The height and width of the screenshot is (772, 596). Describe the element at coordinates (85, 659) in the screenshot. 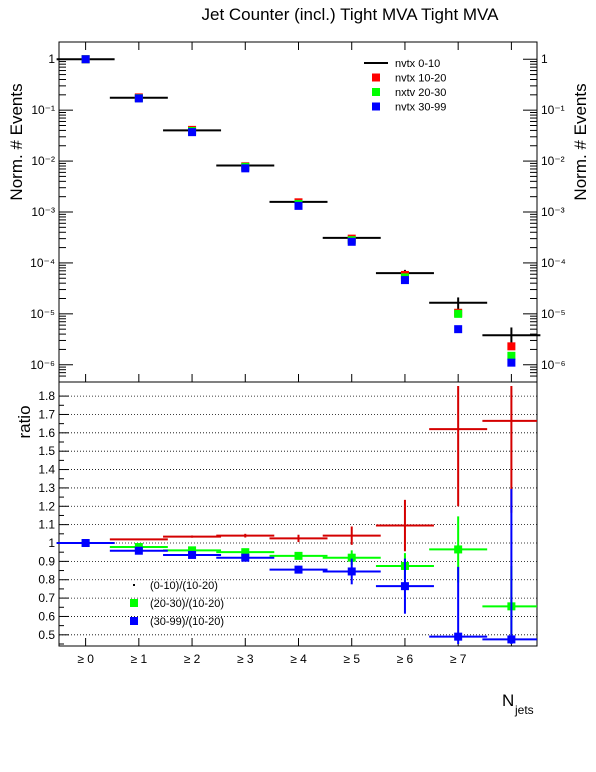

I see `x-tick-label: ≥ 0` at that location.